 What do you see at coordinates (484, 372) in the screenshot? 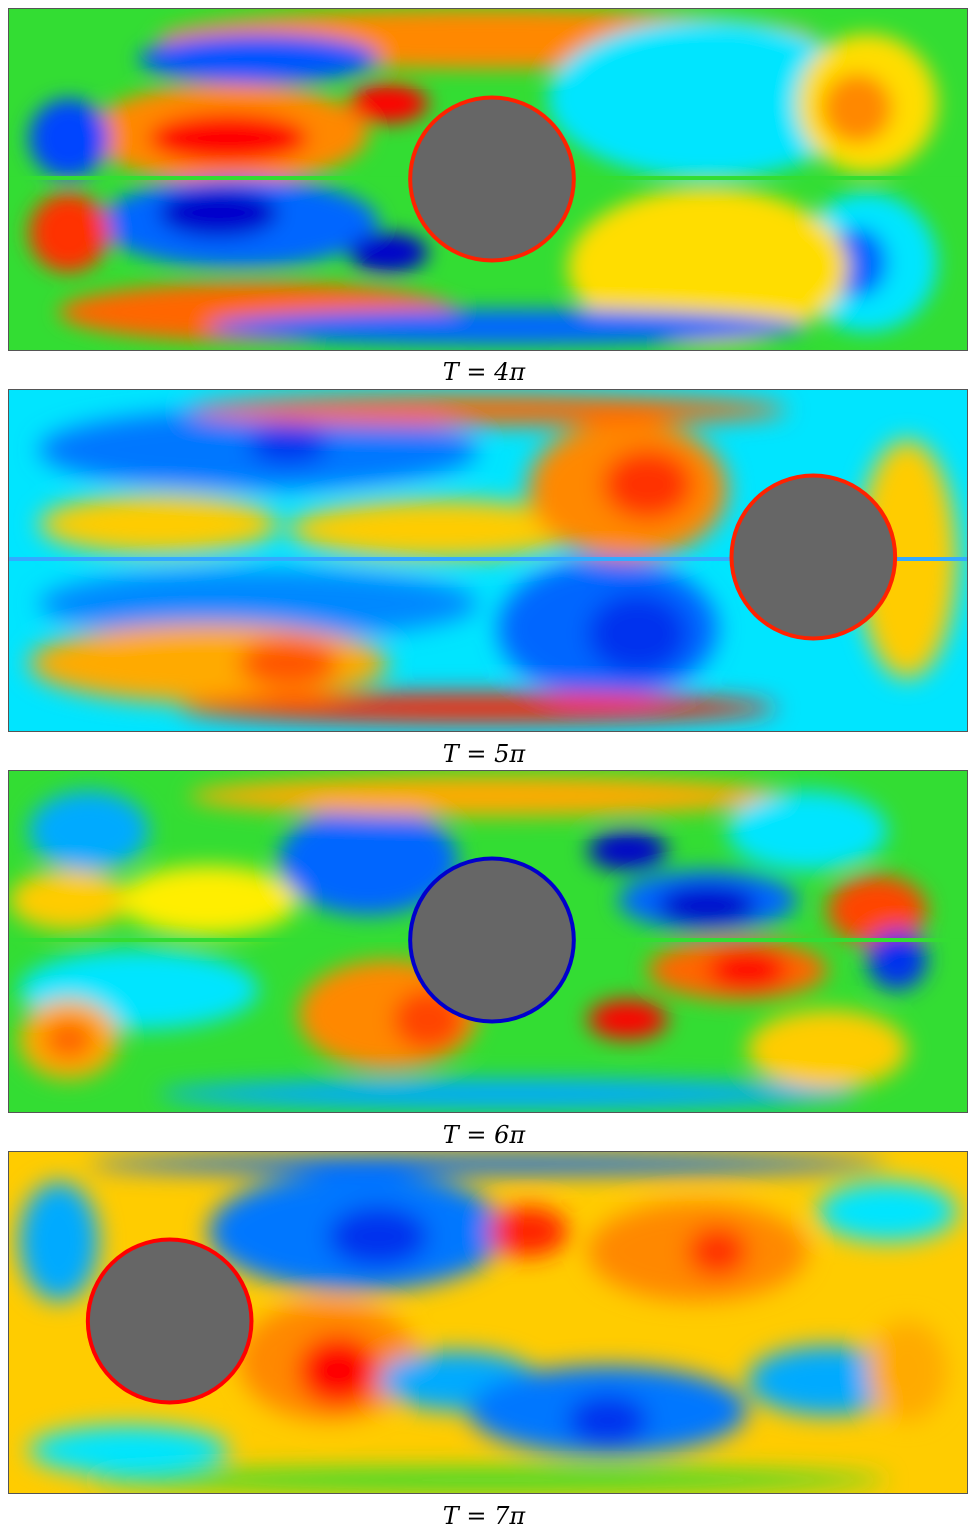
I see `caption-t4: T = 4π` at bounding box center [484, 372].